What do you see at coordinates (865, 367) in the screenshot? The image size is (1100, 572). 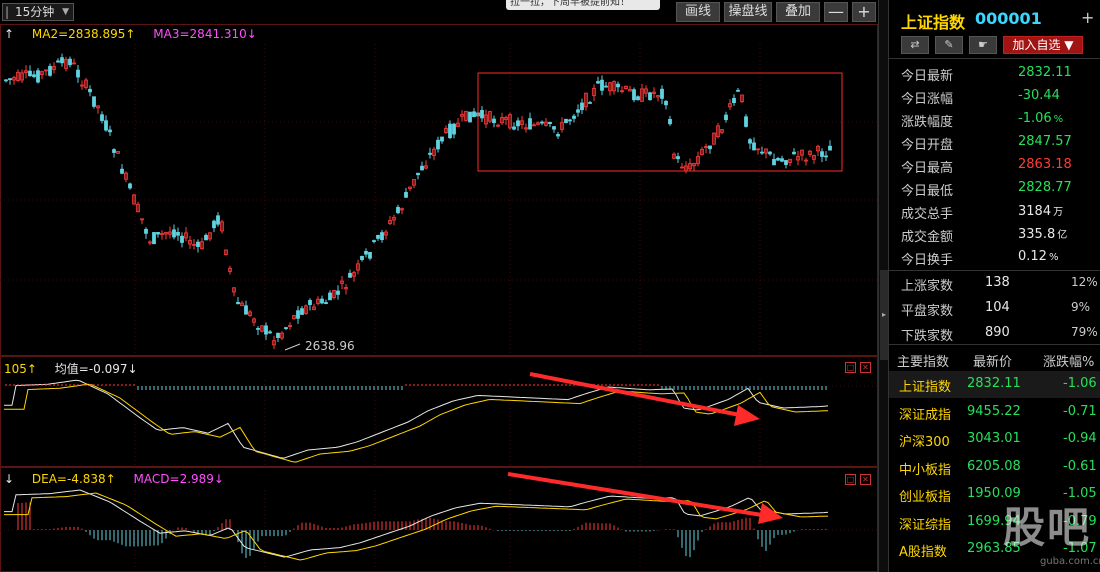 I see `panel1-close-icon: ✕` at bounding box center [865, 367].